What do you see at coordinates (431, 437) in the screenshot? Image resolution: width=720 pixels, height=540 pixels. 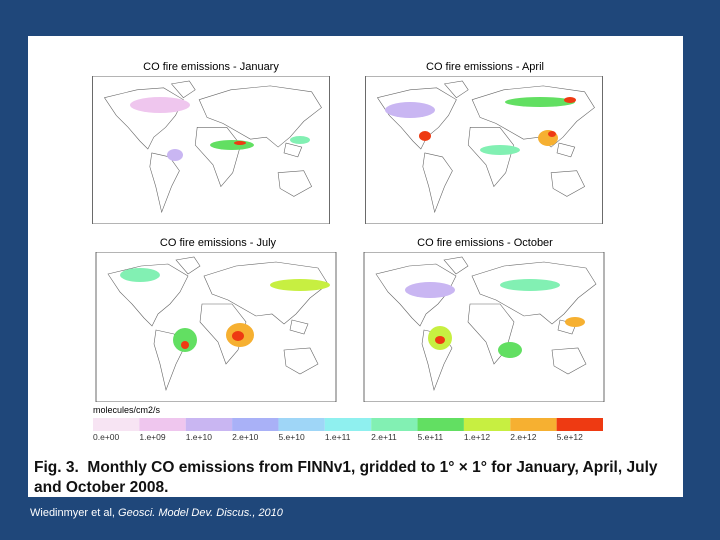 I see `colorbar-tick-label: 5.e+11` at bounding box center [431, 437].